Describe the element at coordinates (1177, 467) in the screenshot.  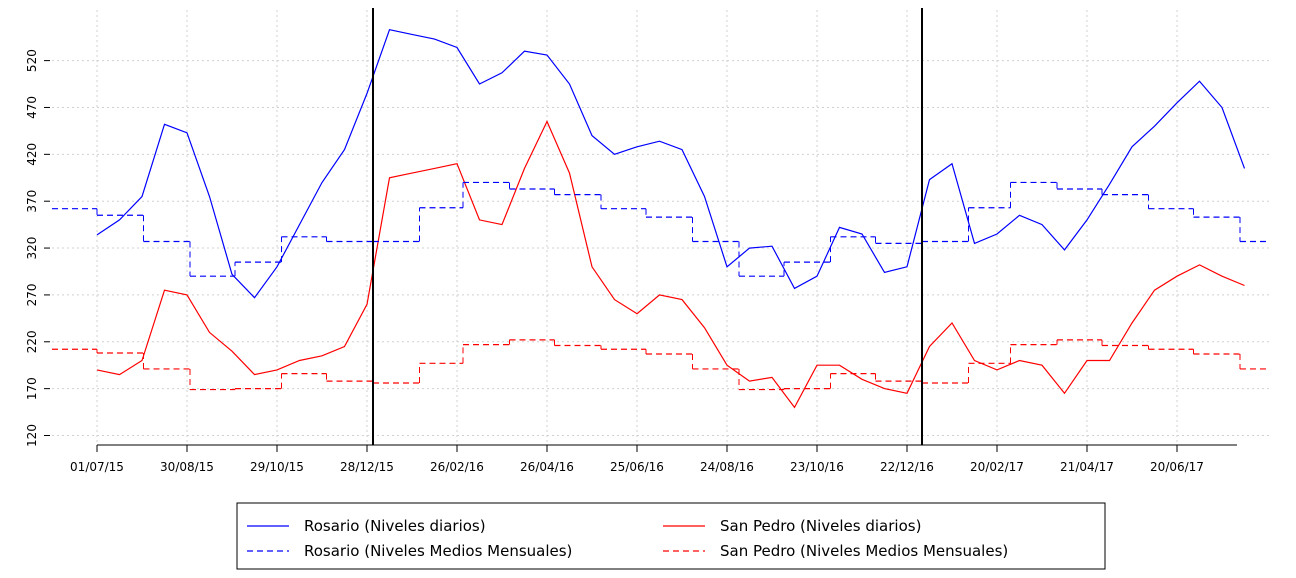
I see `x-tick-label: 20/06/17` at that location.